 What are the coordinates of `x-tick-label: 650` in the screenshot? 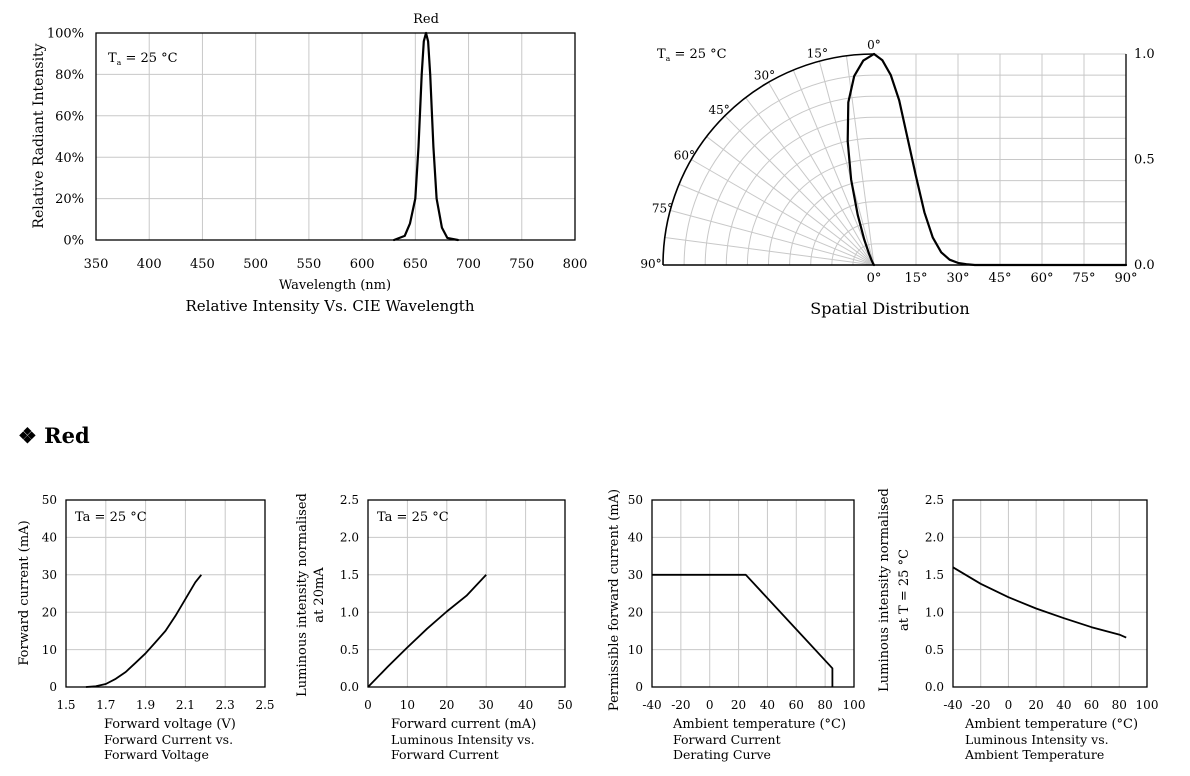 It's located at (415, 264).